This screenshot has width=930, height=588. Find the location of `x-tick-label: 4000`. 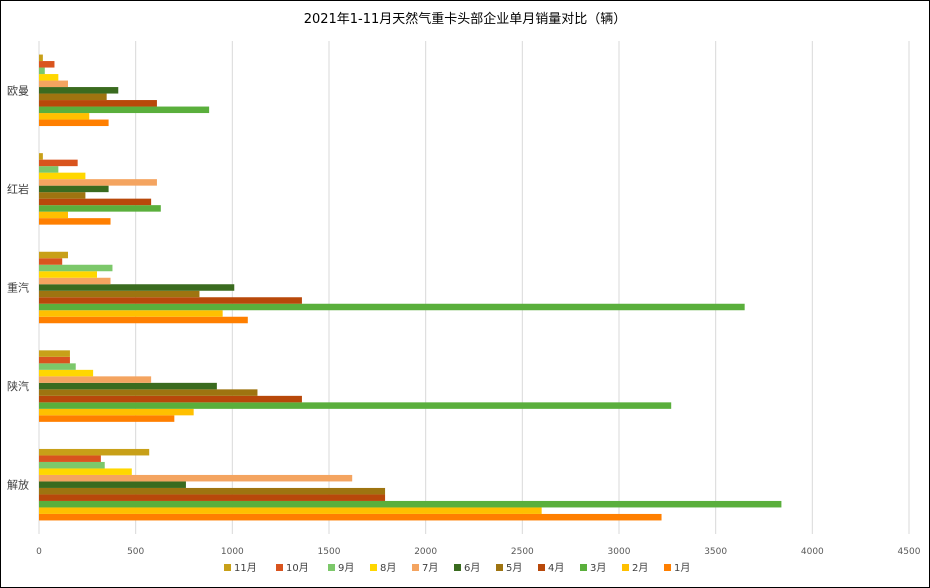

x-tick-label: 4000 is located at coordinates (812, 552).